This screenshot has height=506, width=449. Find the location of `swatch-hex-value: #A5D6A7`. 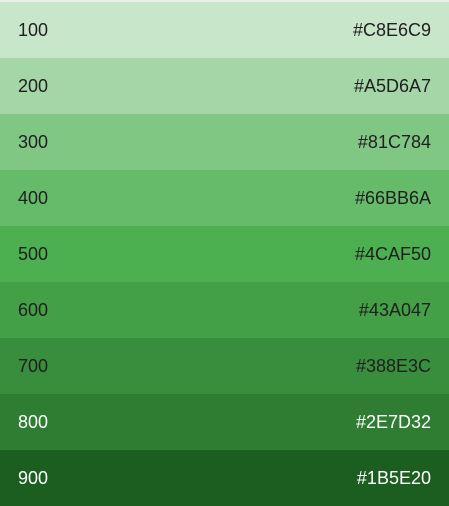

swatch-hex-value: #A5D6A7 is located at coordinates (392, 85).